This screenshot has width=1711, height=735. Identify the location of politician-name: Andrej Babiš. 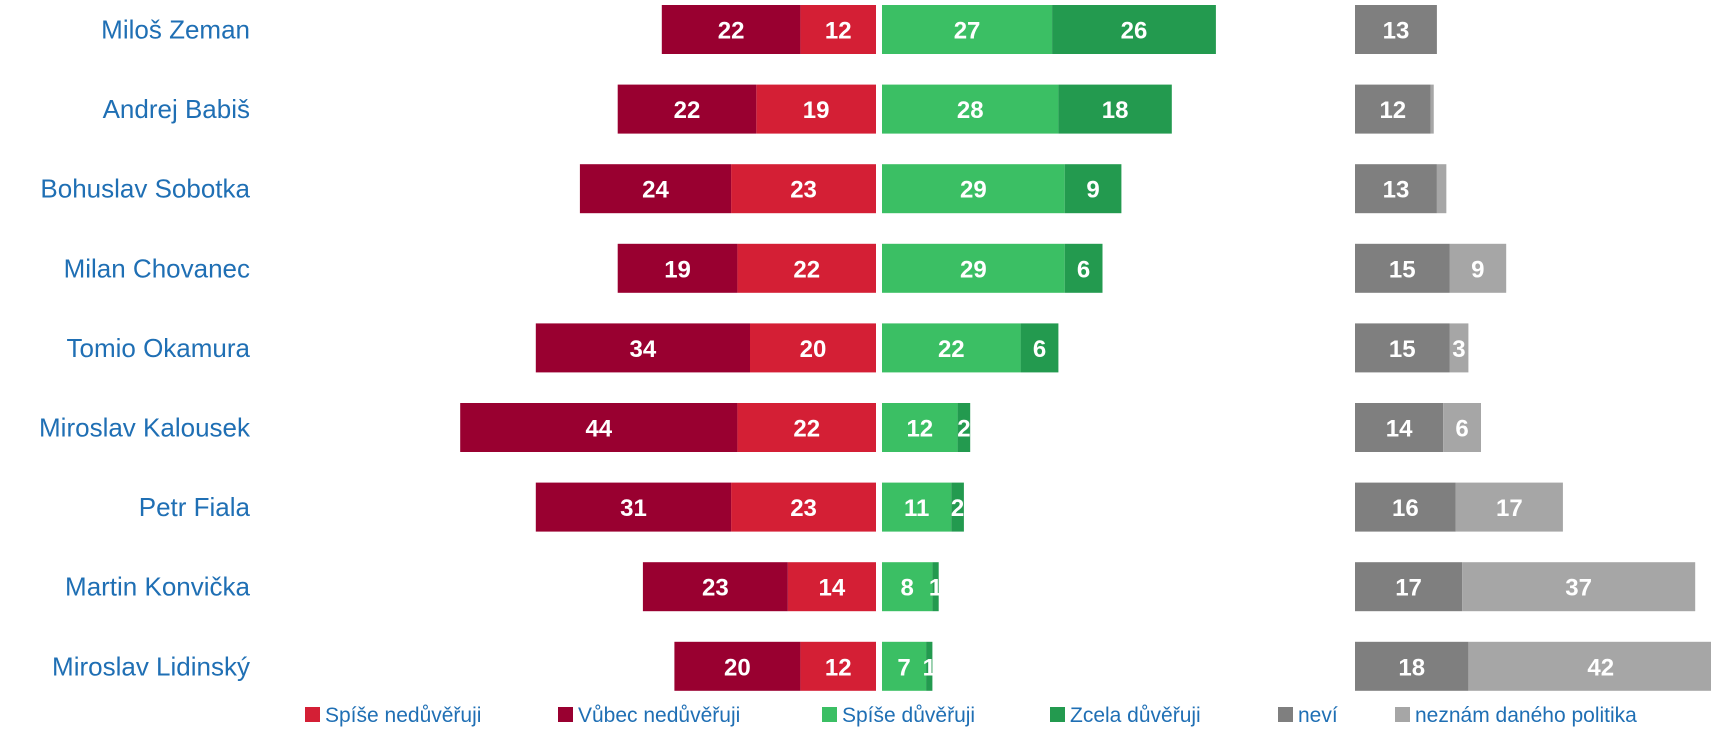
(176, 109).